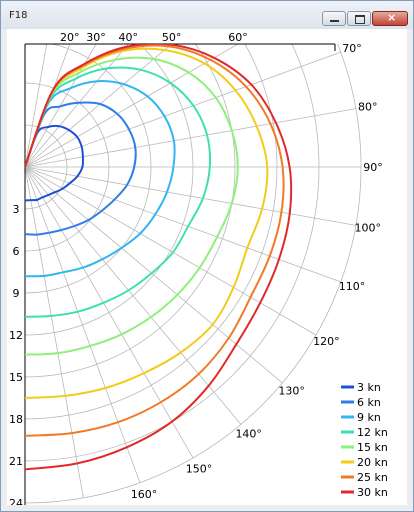  Describe the element at coordinates (238, 37) in the screenshot. I see `angle-tick-label: 60°` at that location.